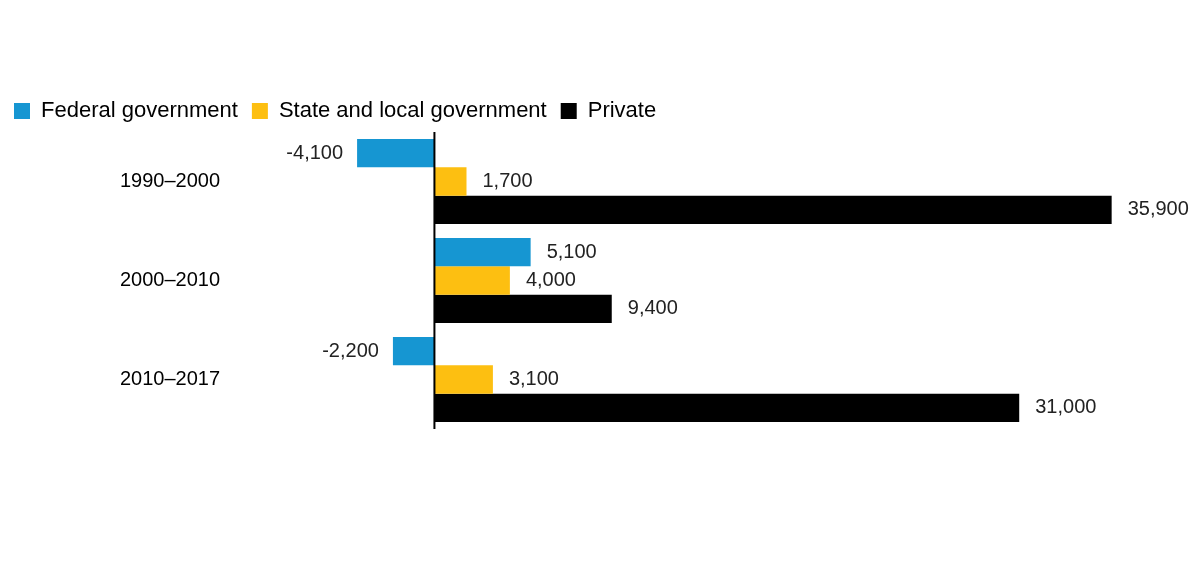  I want to click on data-label: 1,700, so click(507, 180).